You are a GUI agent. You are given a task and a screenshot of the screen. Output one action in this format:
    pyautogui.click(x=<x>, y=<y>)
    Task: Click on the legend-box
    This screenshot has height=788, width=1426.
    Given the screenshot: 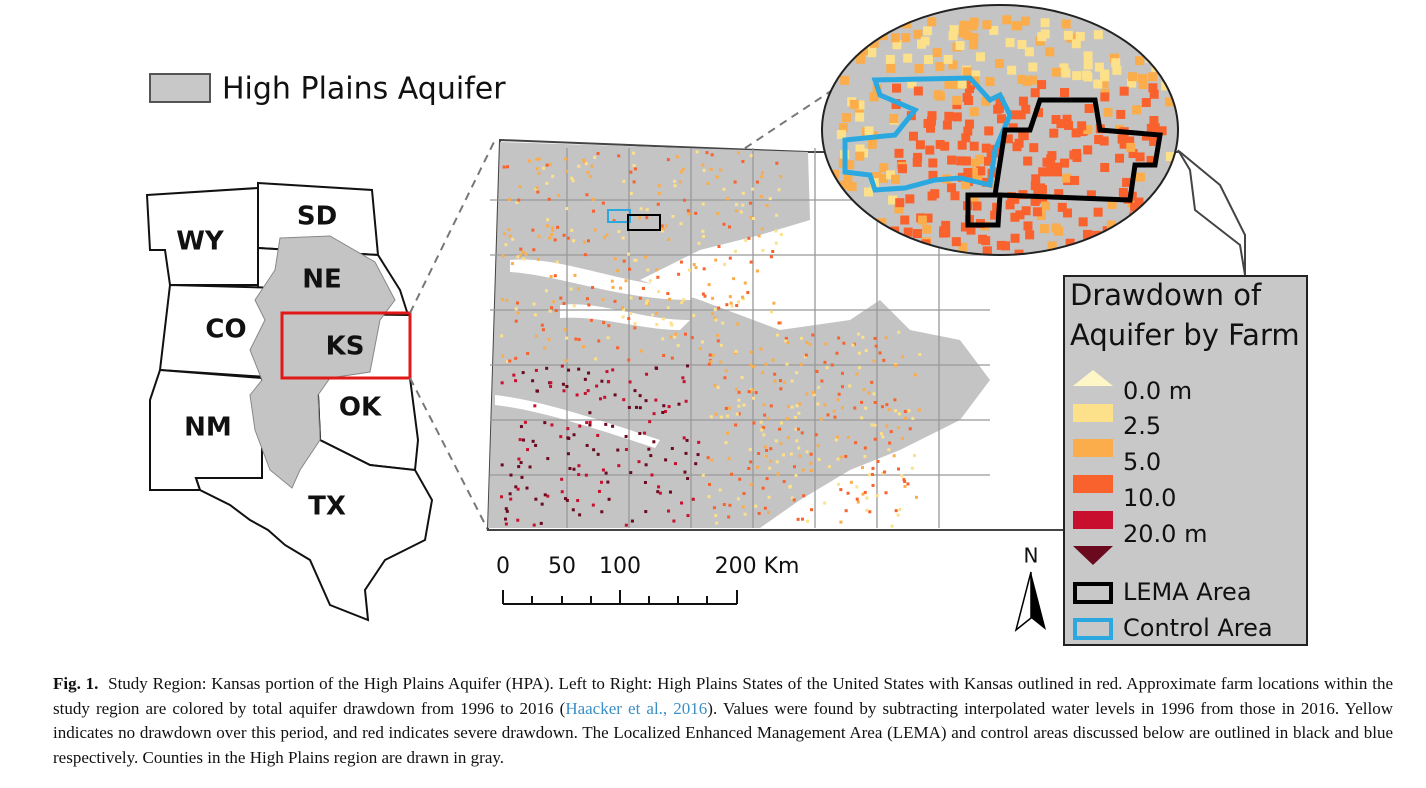 What is the action you would take?
    pyautogui.click(x=1185, y=460)
    